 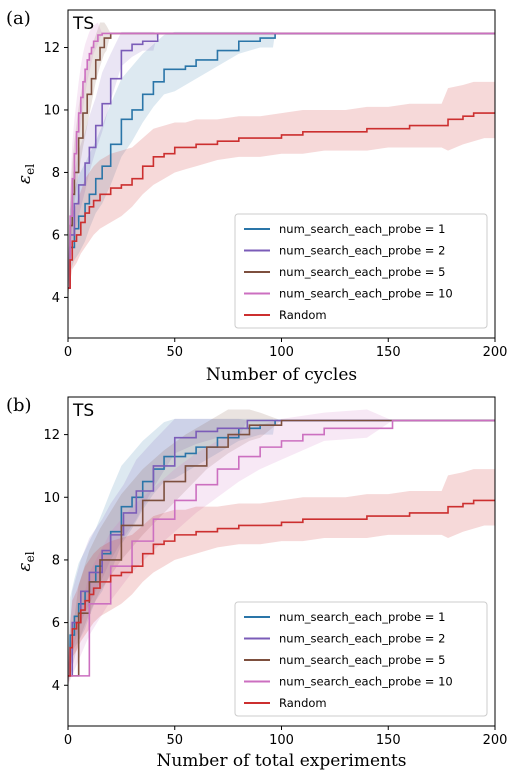 I want to click on panel-label: (a), so click(x=18, y=18).